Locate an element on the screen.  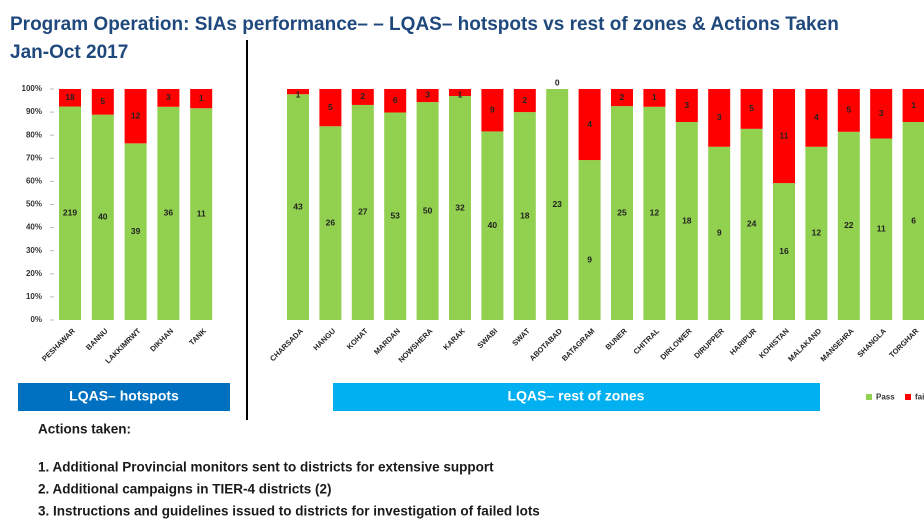
group-label: LQAS– hotspots is located at coordinates (124, 396).